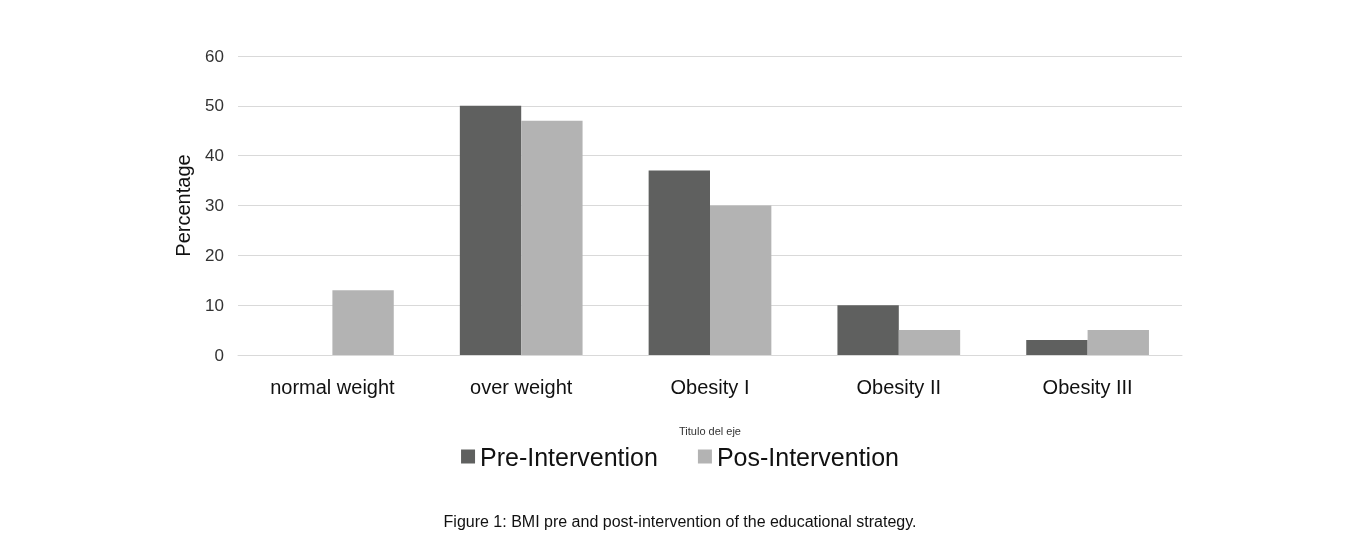  I want to click on y-tick-label: 60, so click(214, 56).